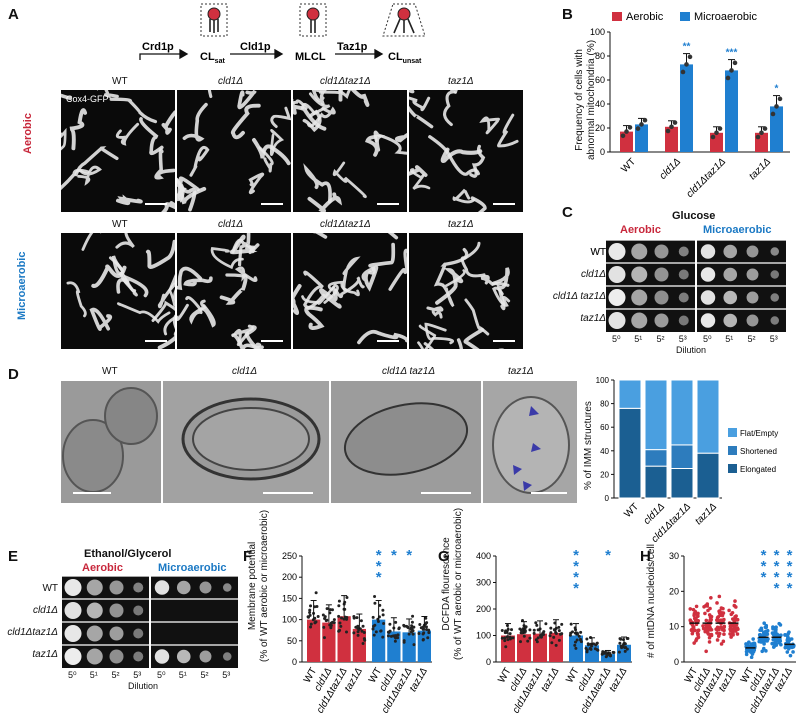 This screenshot has height=723, width=800. Describe the element at coordinates (87, 99) in the screenshot. I see `stain-label: Cox4-GFP` at that location.